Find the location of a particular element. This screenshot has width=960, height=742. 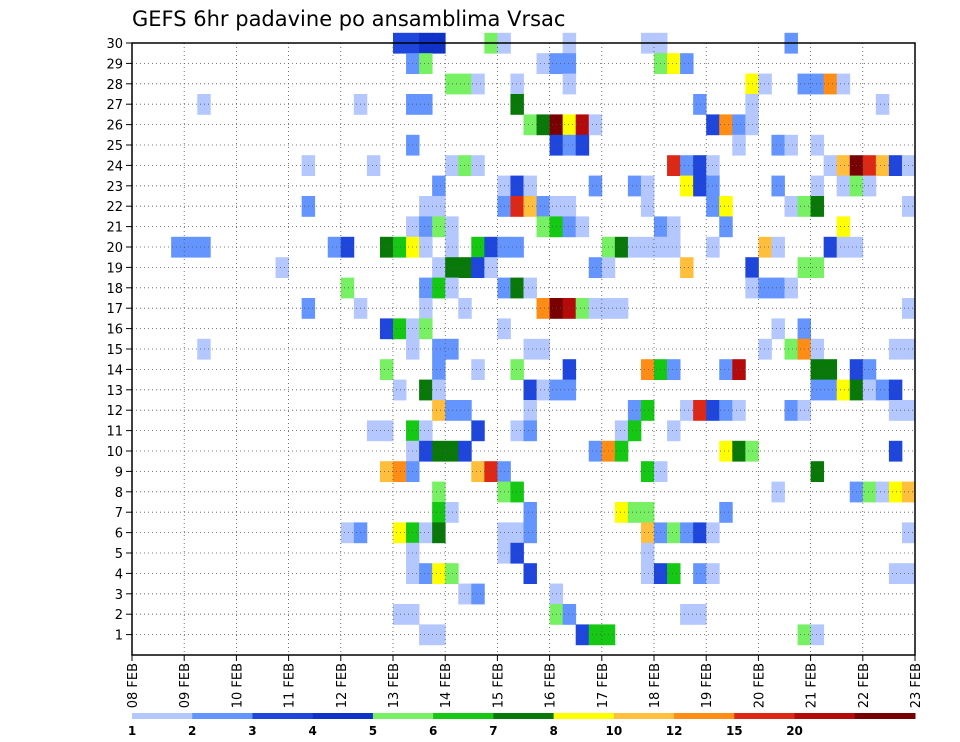

y-tick-label: 18 is located at coordinates (114, 289).